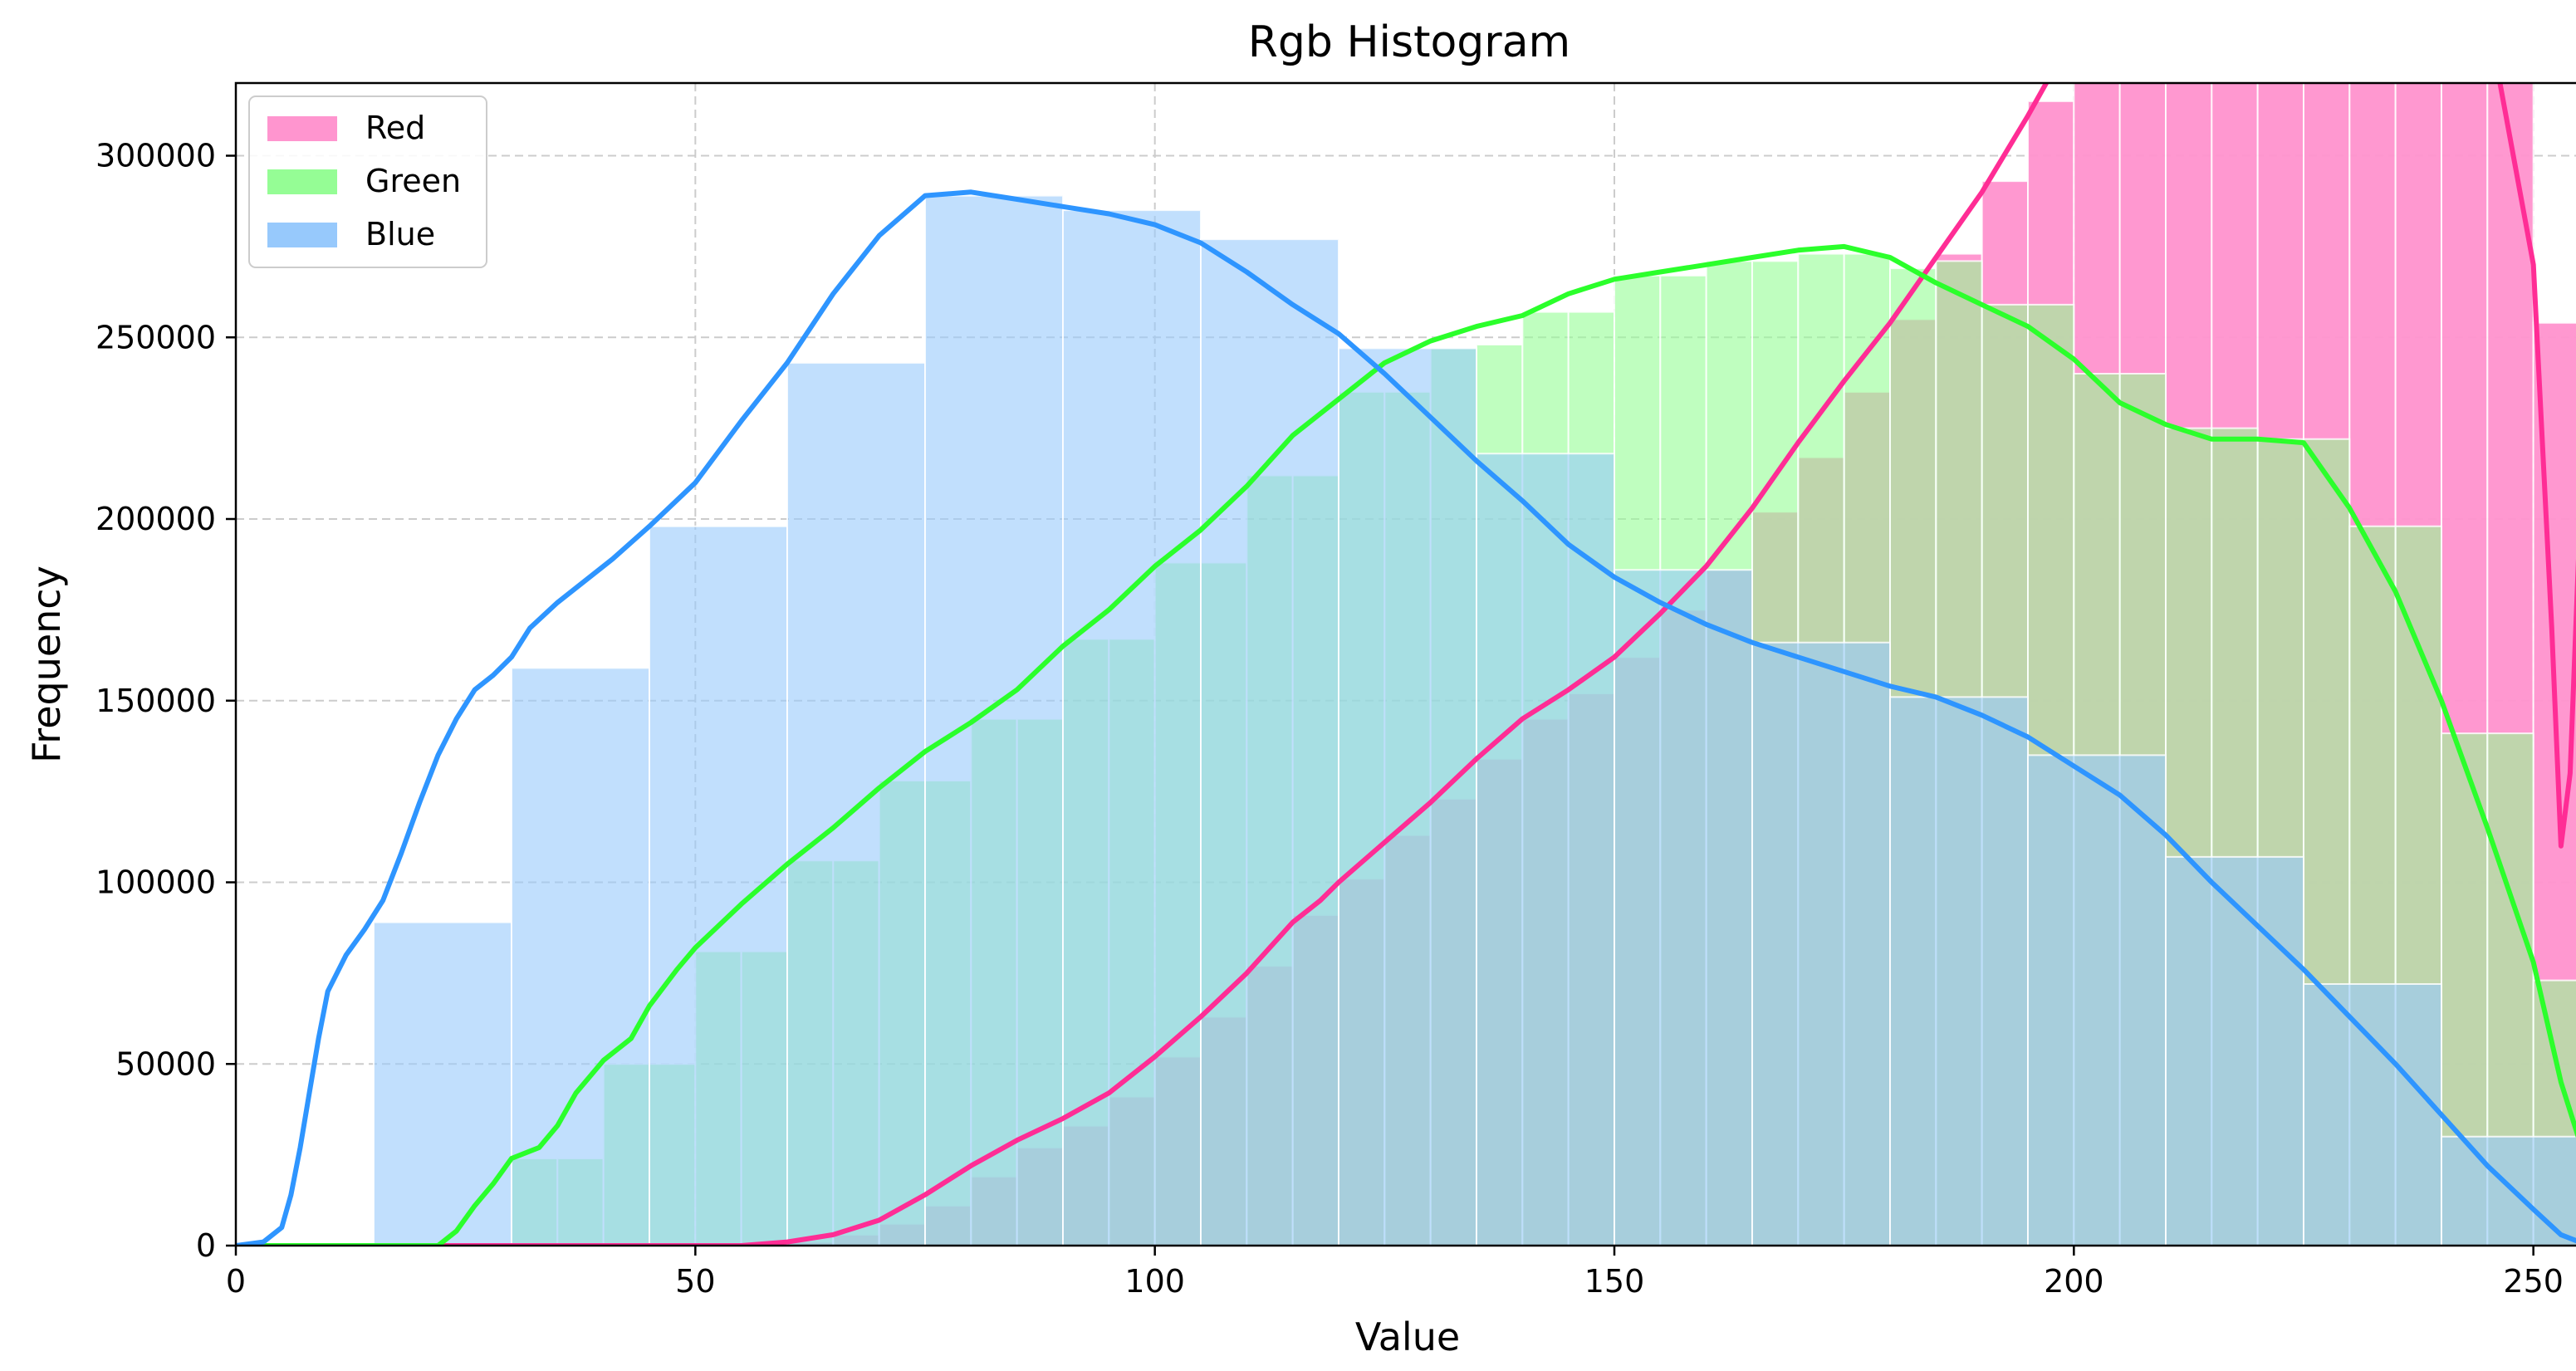  I want to click on red-legend-label: Red, so click(395, 128).